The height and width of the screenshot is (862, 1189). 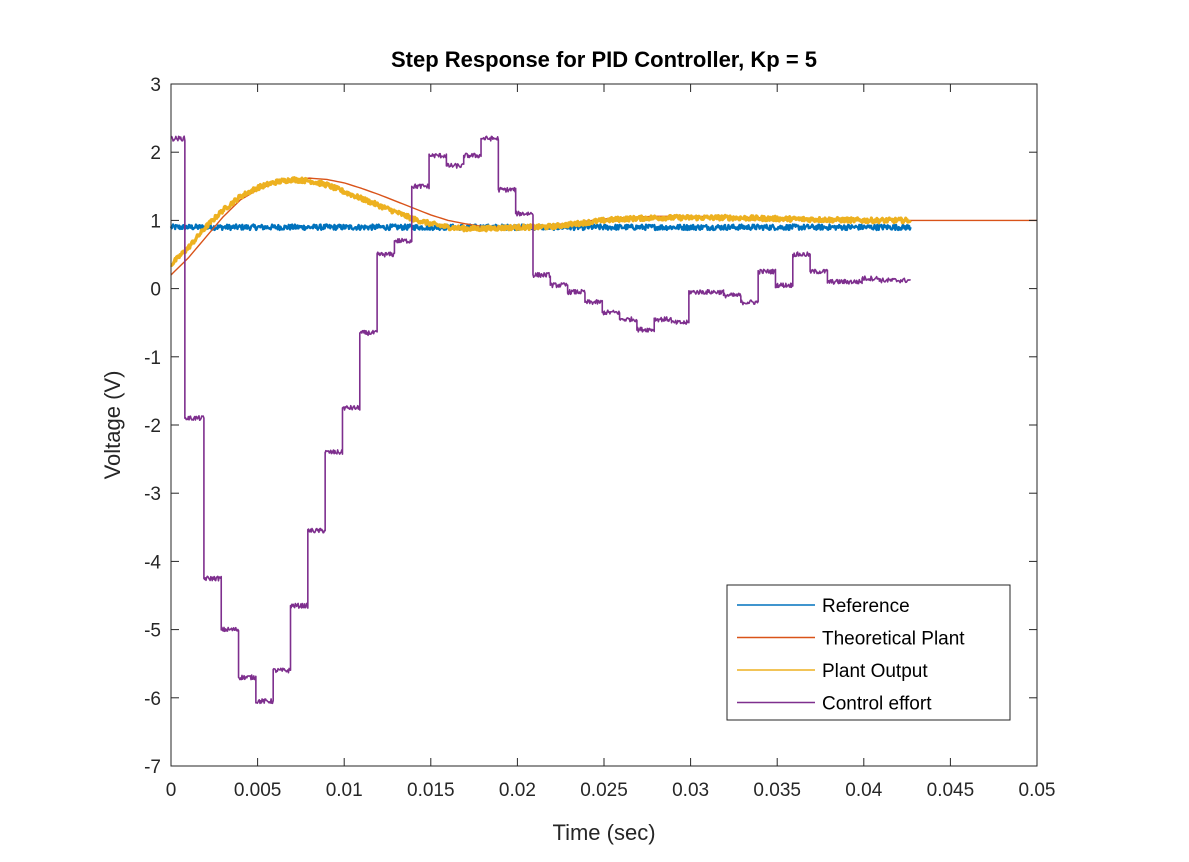 What do you see at coordinates (863, 790) in the screenshot?
I see `x-tick-label: 0.04` at bounding box center [863, 790].